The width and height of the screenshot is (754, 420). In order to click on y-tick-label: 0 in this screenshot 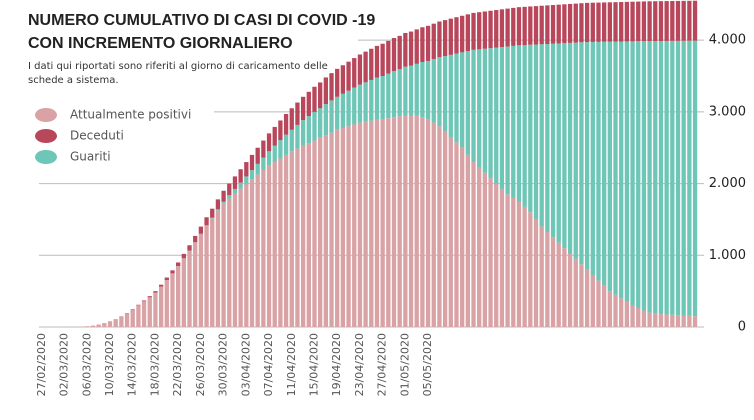, I will do `click(742, 327)`.